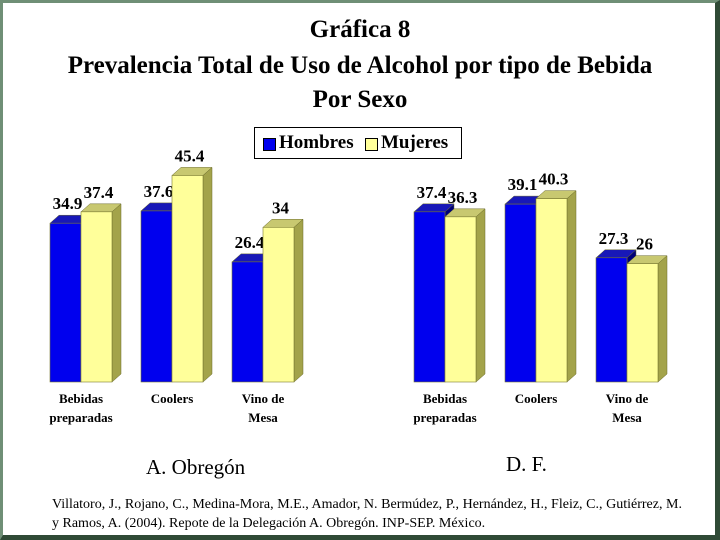  I want to click on data-label-hombres: 37.6, so click(159, 191).